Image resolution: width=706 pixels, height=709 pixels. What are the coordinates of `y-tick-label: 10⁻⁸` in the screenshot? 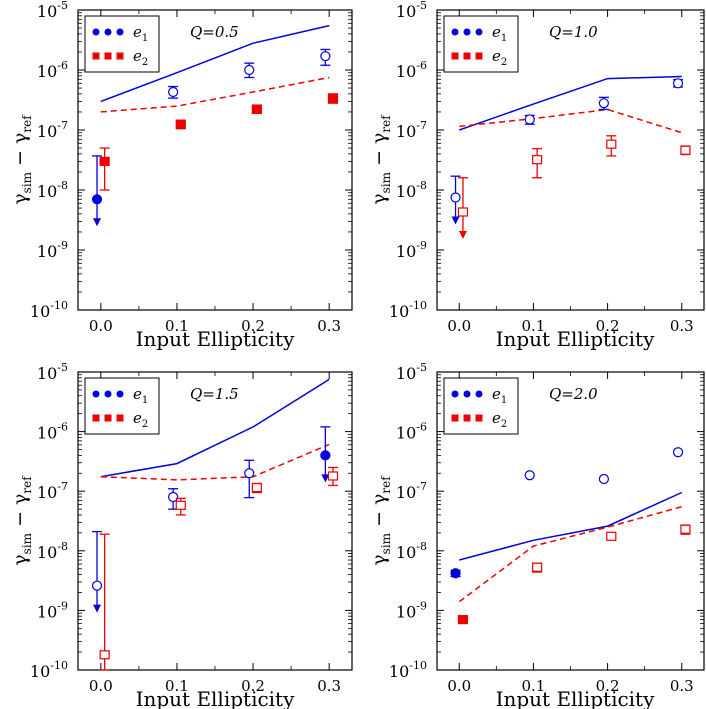 It's located at (411, 551).